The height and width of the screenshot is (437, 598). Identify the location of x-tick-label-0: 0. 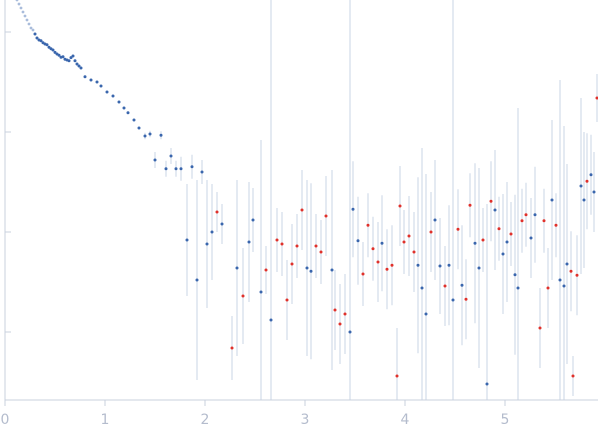
(5, 420).